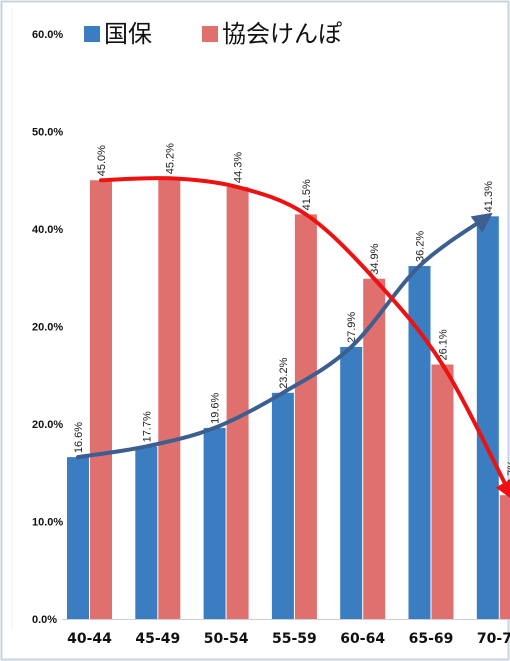  I want to click on data-label: 41.3%, so click(489, 196).